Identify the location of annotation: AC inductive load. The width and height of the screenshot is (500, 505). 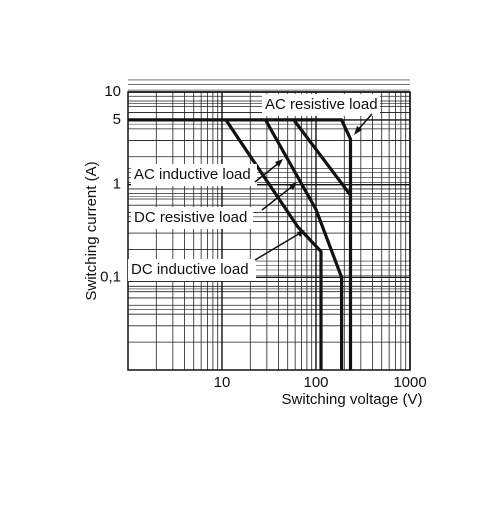
(192, 174).